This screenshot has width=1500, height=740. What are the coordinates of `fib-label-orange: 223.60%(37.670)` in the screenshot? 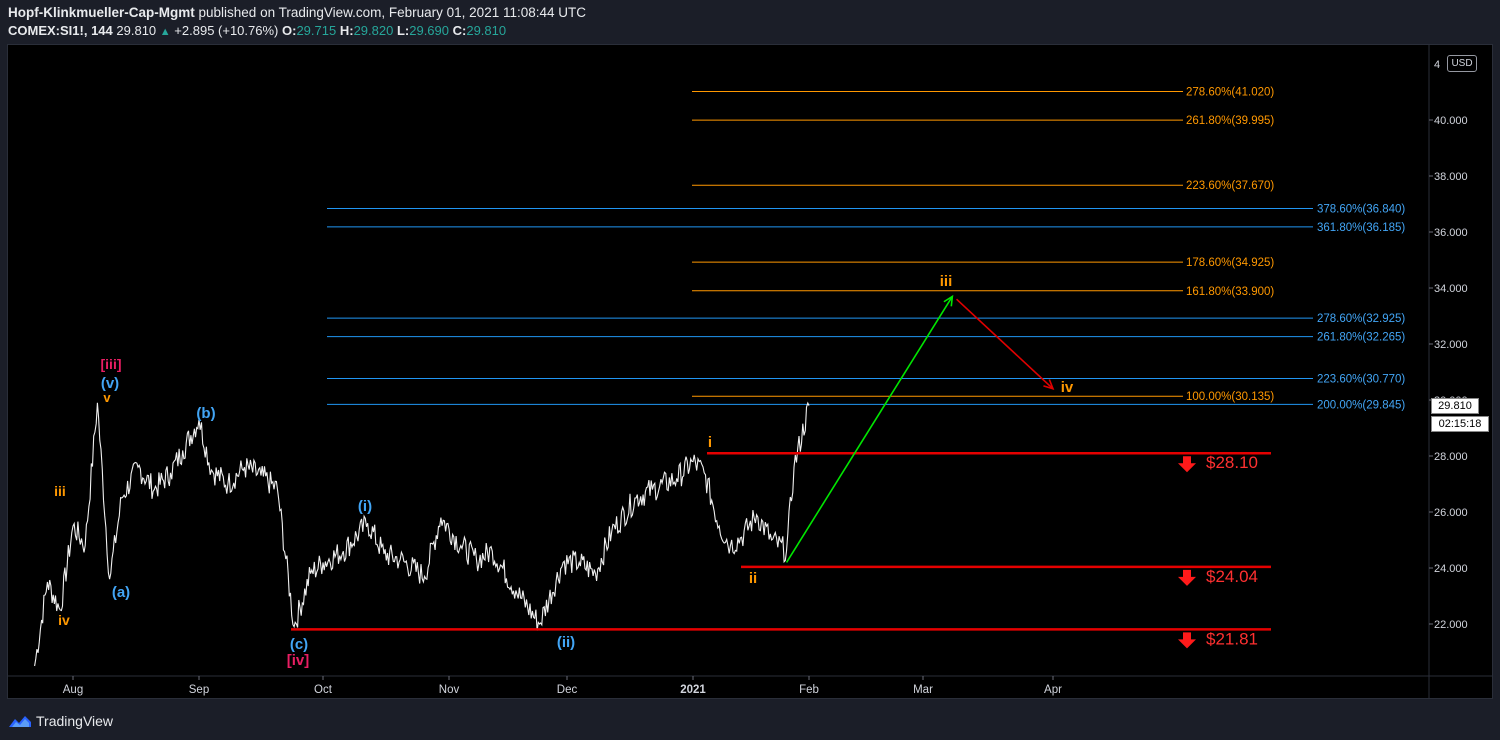 It's located at (1230, 186).